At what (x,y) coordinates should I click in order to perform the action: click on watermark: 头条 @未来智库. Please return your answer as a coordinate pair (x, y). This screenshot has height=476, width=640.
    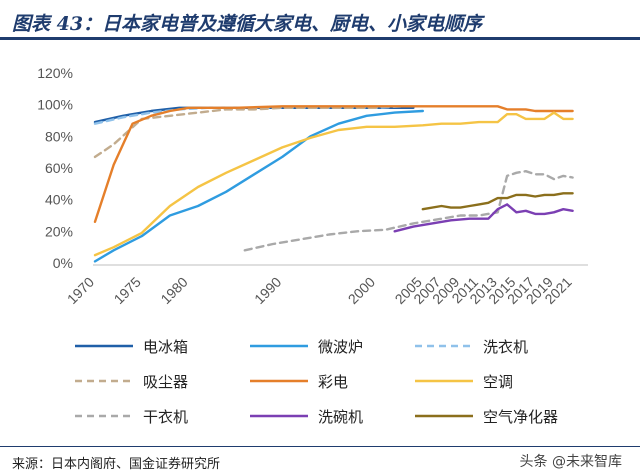
    Looking at the image, I should click on (571, 461).